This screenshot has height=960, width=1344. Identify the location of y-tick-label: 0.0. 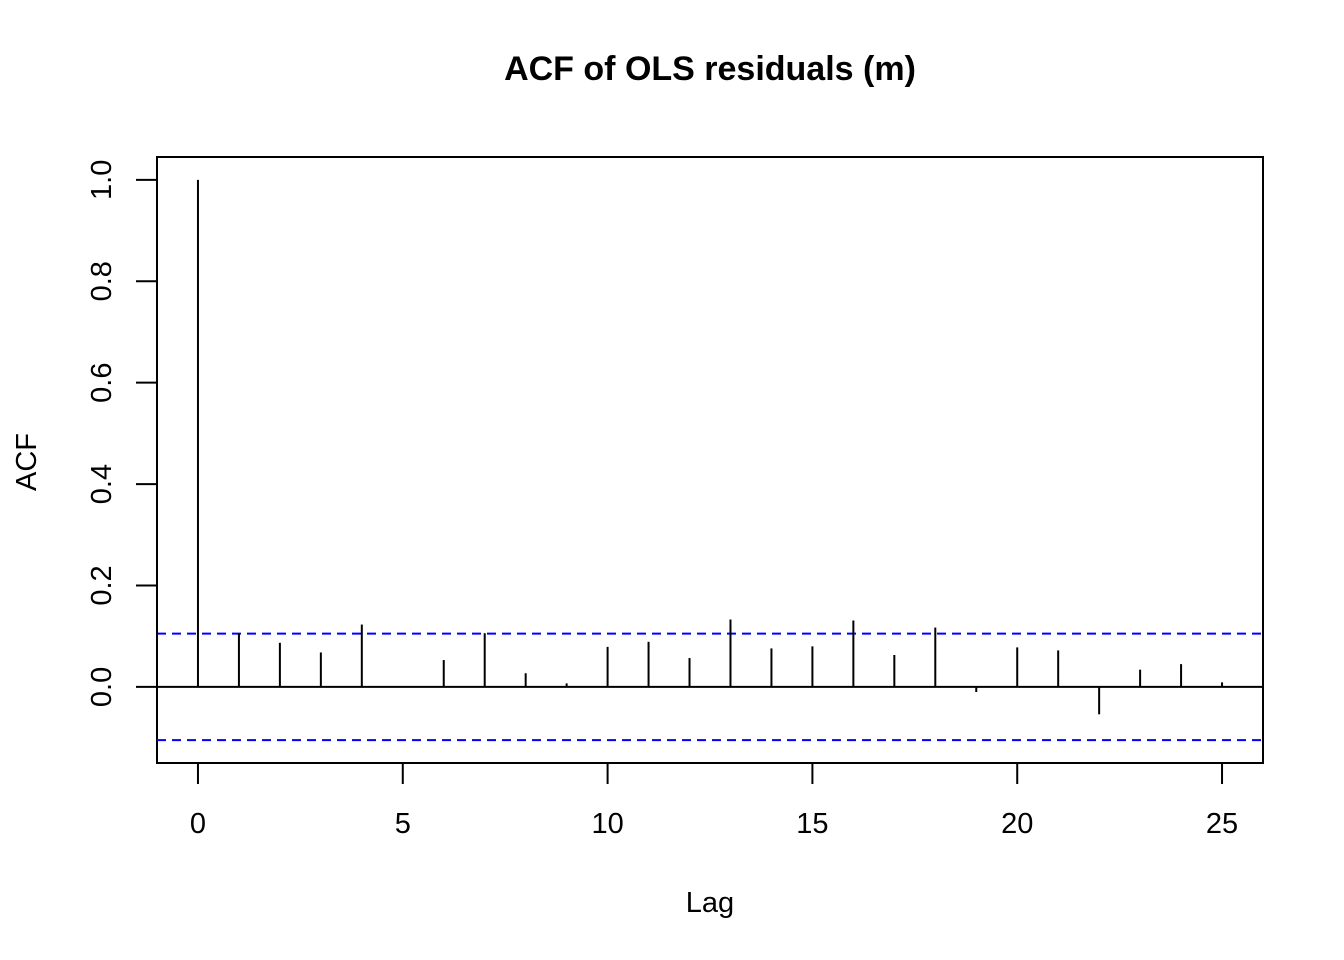
(102, 687).